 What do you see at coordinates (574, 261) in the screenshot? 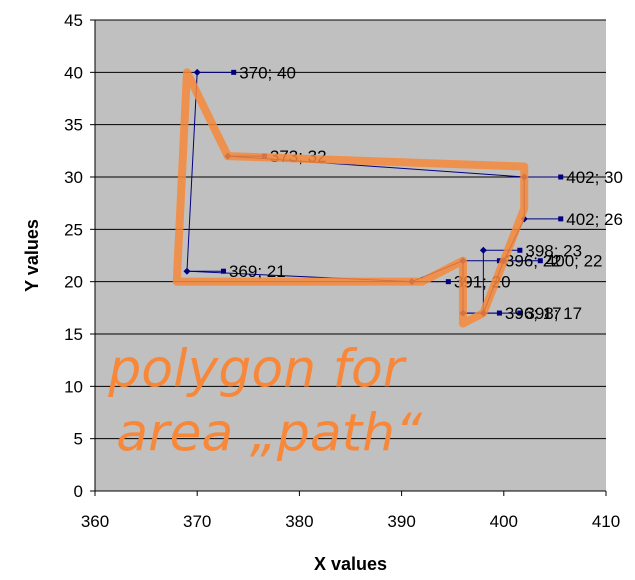
I see `data-label: 400; 22` at bounding box center [574, 261].